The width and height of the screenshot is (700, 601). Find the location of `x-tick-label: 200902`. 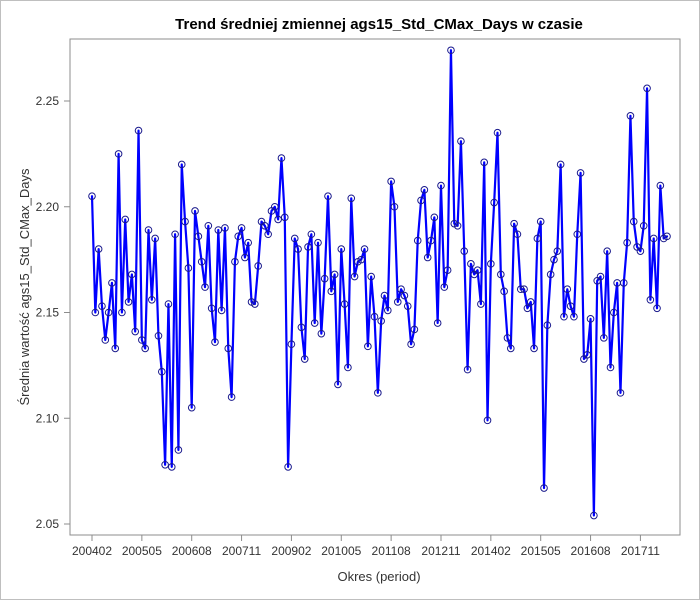

x-tick-label: 200902 is located at coordinates (291, 551).